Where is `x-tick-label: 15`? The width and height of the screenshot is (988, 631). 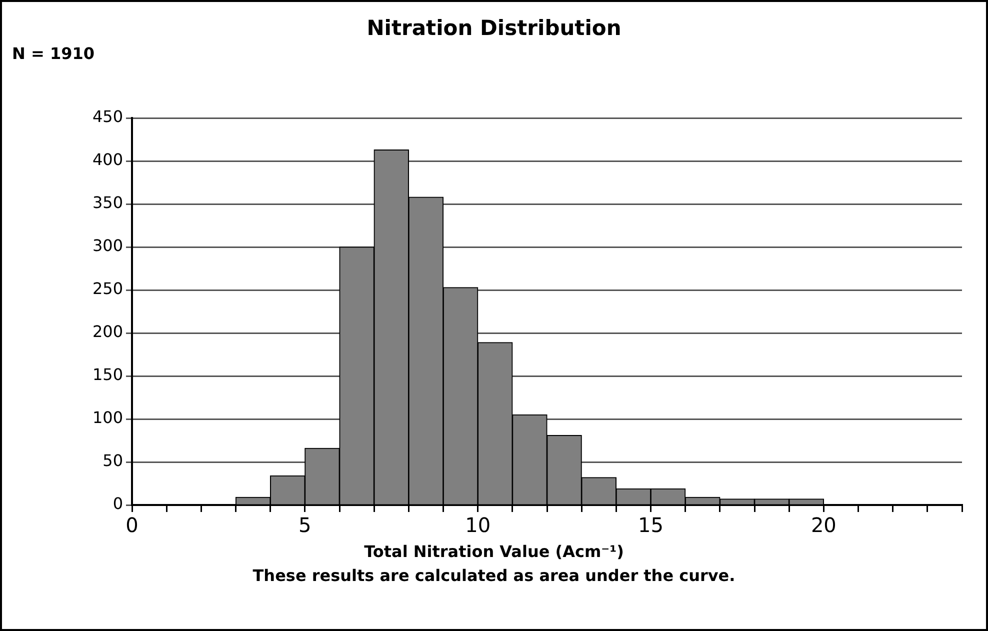
x-tick-label: 15 is located at coordinates (651, 525).